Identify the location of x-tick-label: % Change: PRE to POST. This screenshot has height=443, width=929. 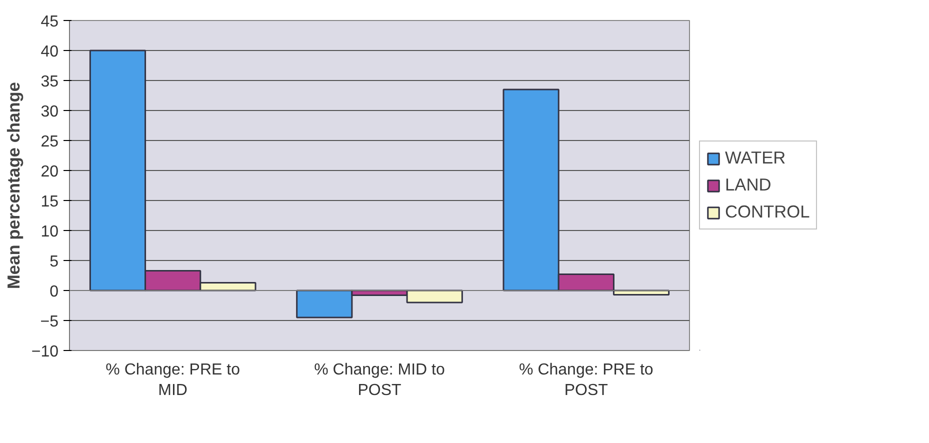
(586, 380).